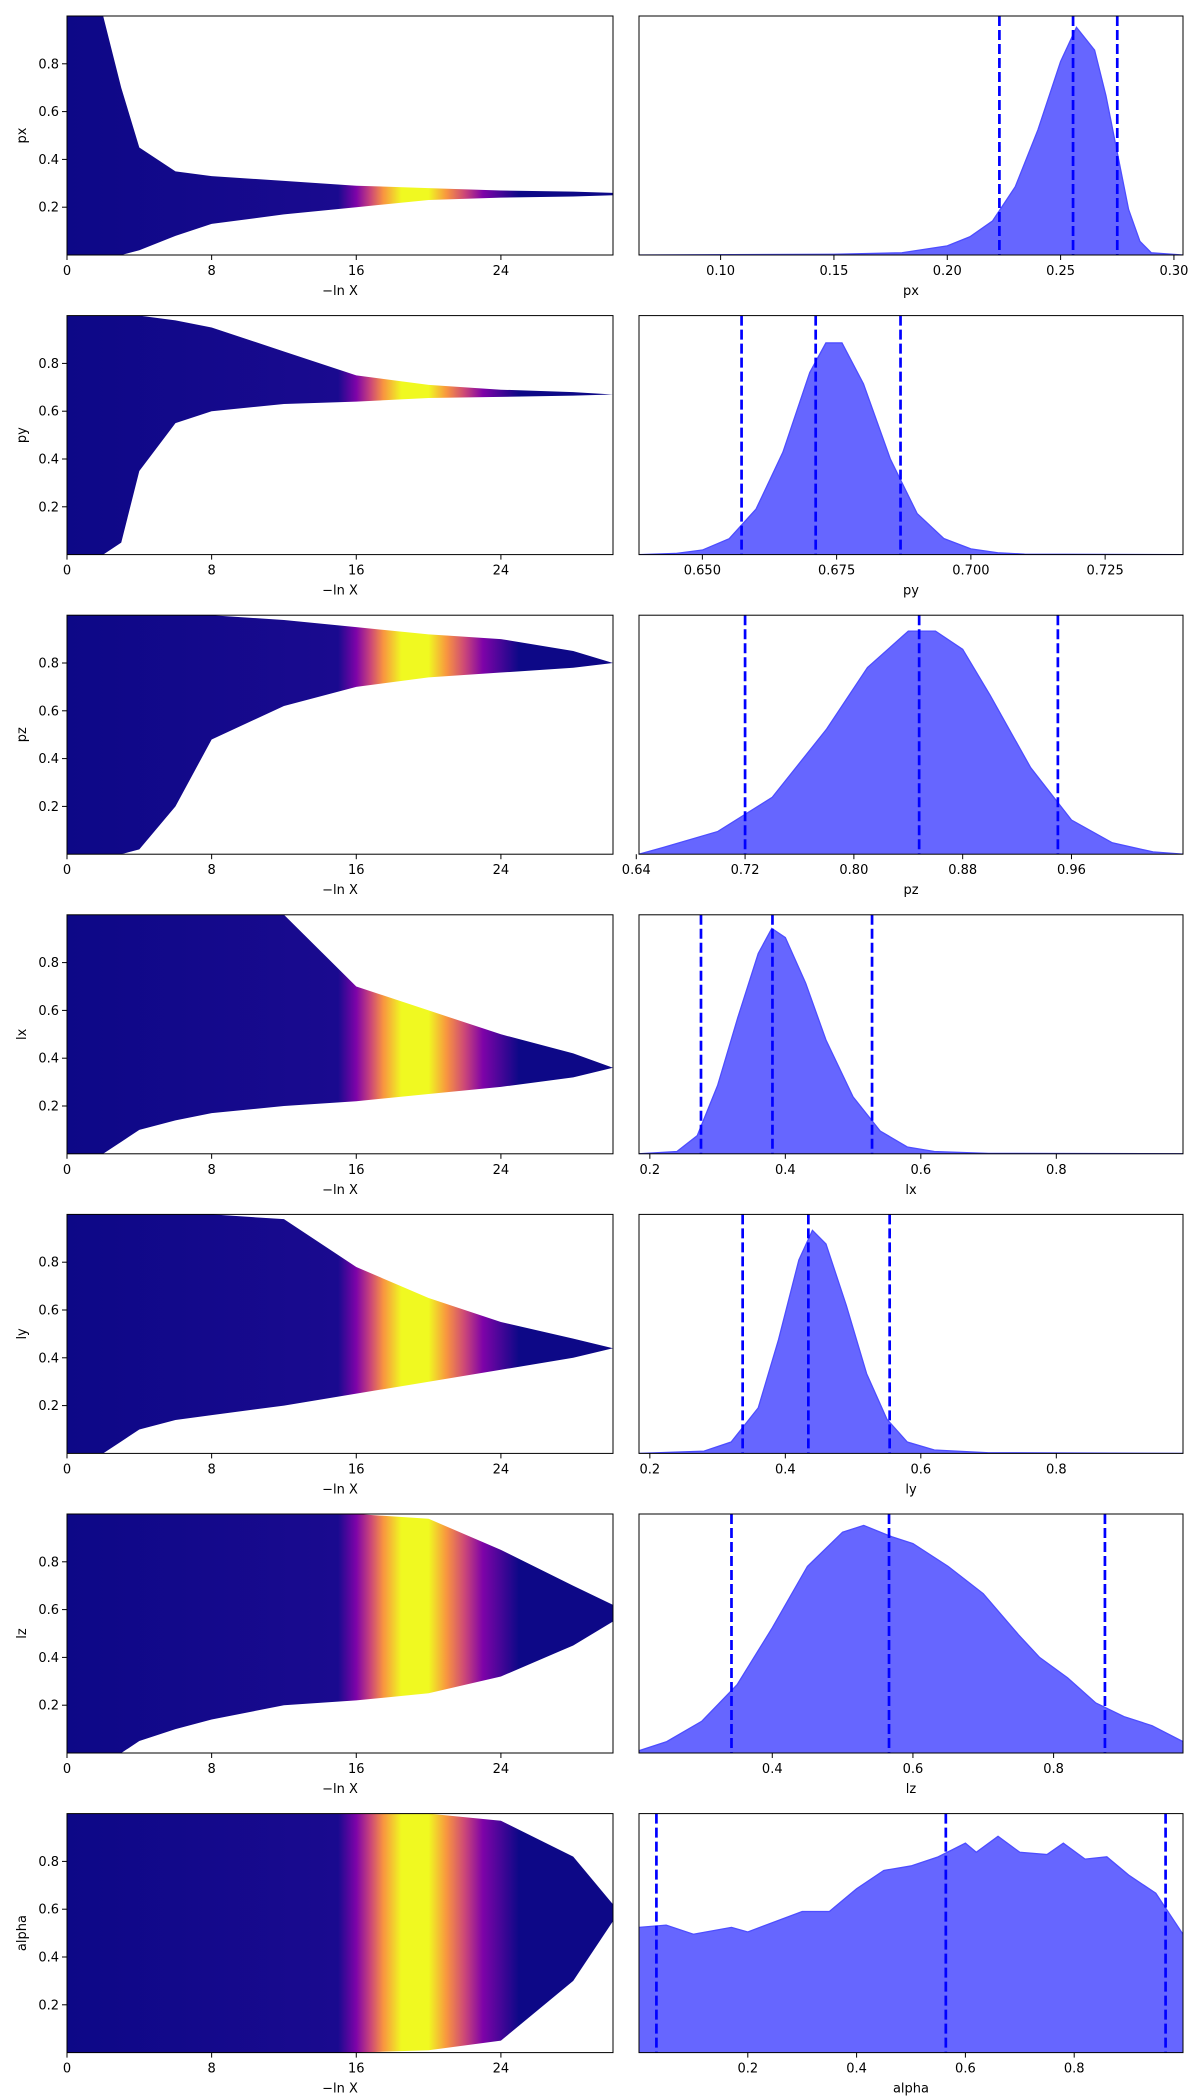 Image resolution: width=1200 pixels, height=2100 pixels. What do you see at coordinates (22, 435) in the screenshot?
I see `y-axis-label: py` at bounding box center [22, 435].